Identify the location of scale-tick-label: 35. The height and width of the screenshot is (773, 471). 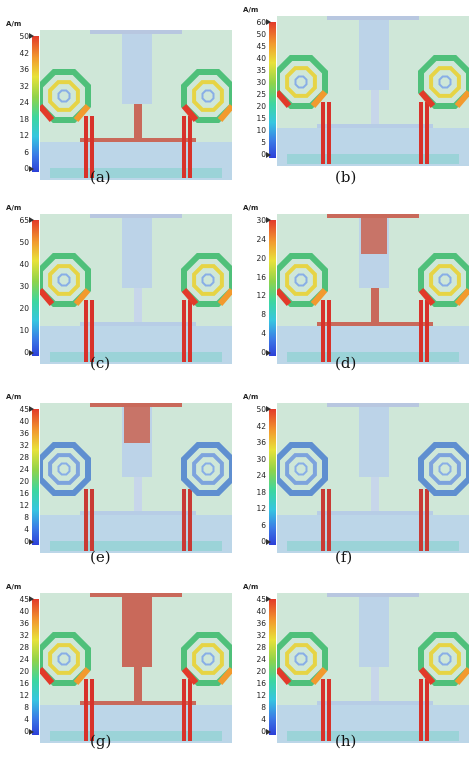
(261, 70).